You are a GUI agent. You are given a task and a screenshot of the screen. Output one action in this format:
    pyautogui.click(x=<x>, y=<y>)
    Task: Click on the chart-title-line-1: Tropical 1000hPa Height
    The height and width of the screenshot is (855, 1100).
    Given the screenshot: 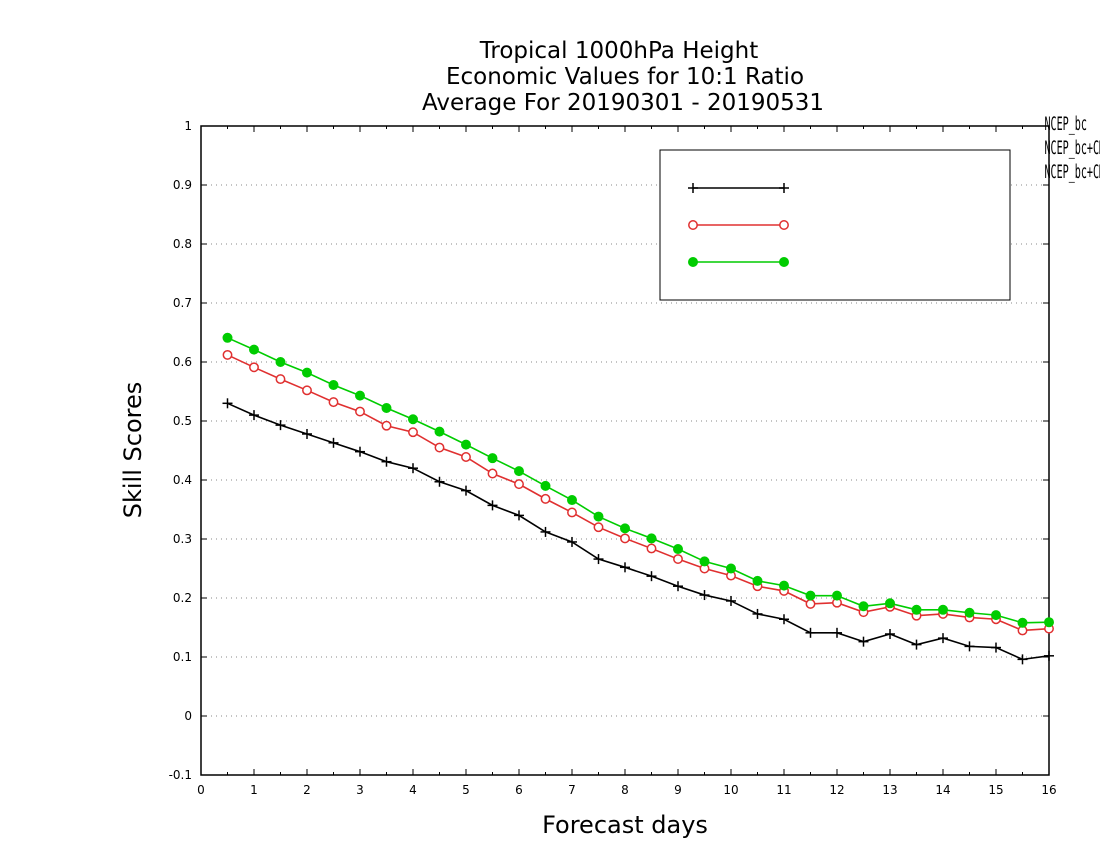 What is the action you would take?
    pyautogui.click(x=619, y=51)
    